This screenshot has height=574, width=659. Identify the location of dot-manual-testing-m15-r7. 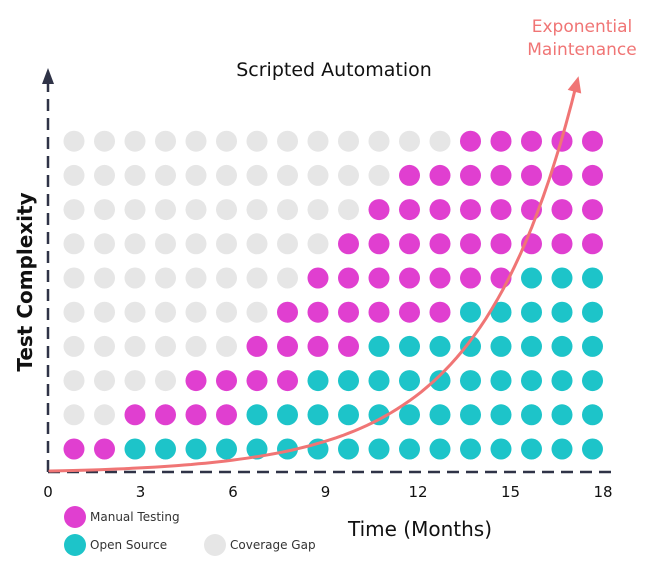
(501, 244).